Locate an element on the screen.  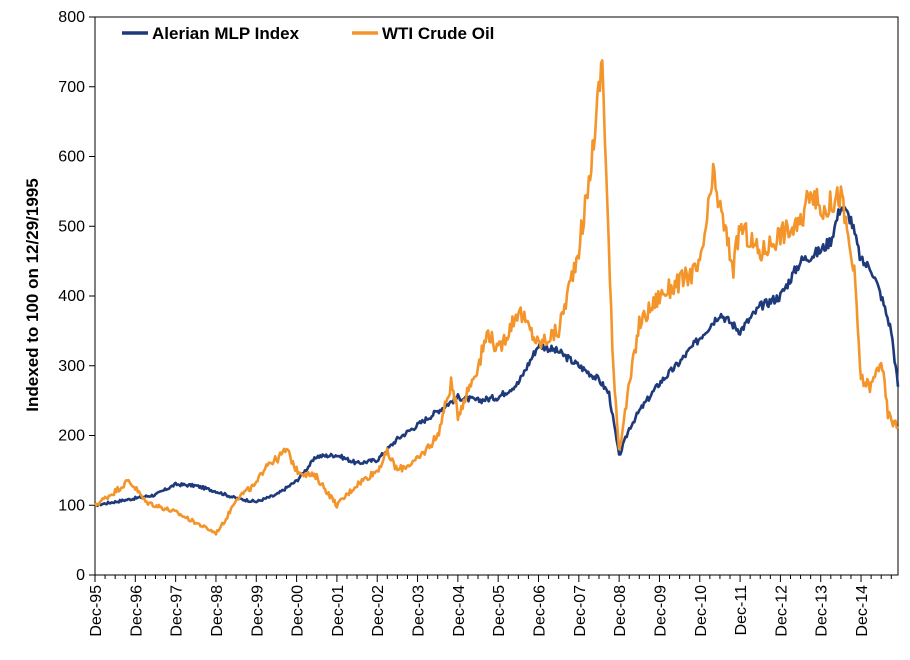
x-tick-label: Dec-12 is located at coordinates (781, 611).